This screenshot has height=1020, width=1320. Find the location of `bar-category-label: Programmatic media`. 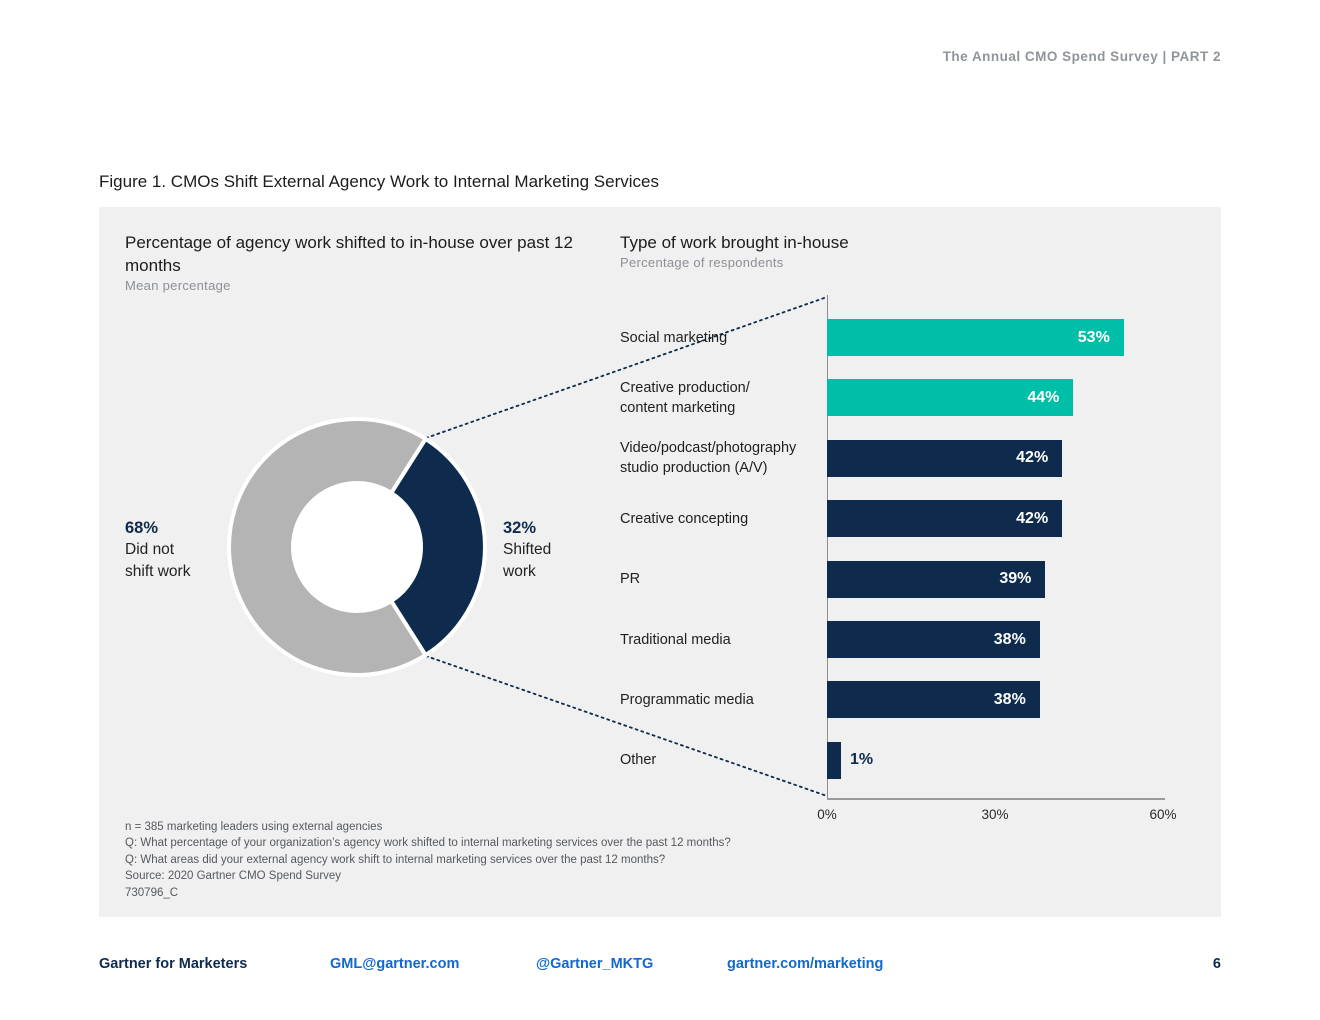

bar-category-label: Programmatic media is located at coordinates (687, 699).